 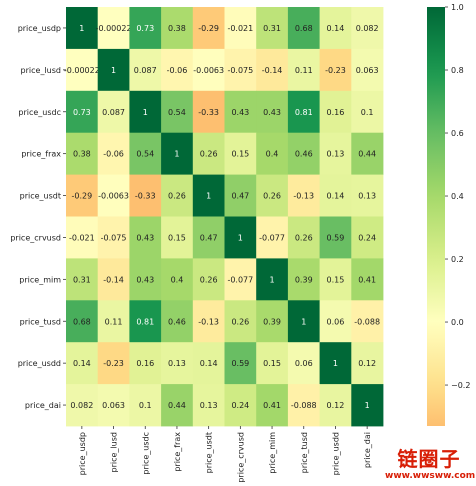 I want to click on colorbar, so click(x=436, y=216).